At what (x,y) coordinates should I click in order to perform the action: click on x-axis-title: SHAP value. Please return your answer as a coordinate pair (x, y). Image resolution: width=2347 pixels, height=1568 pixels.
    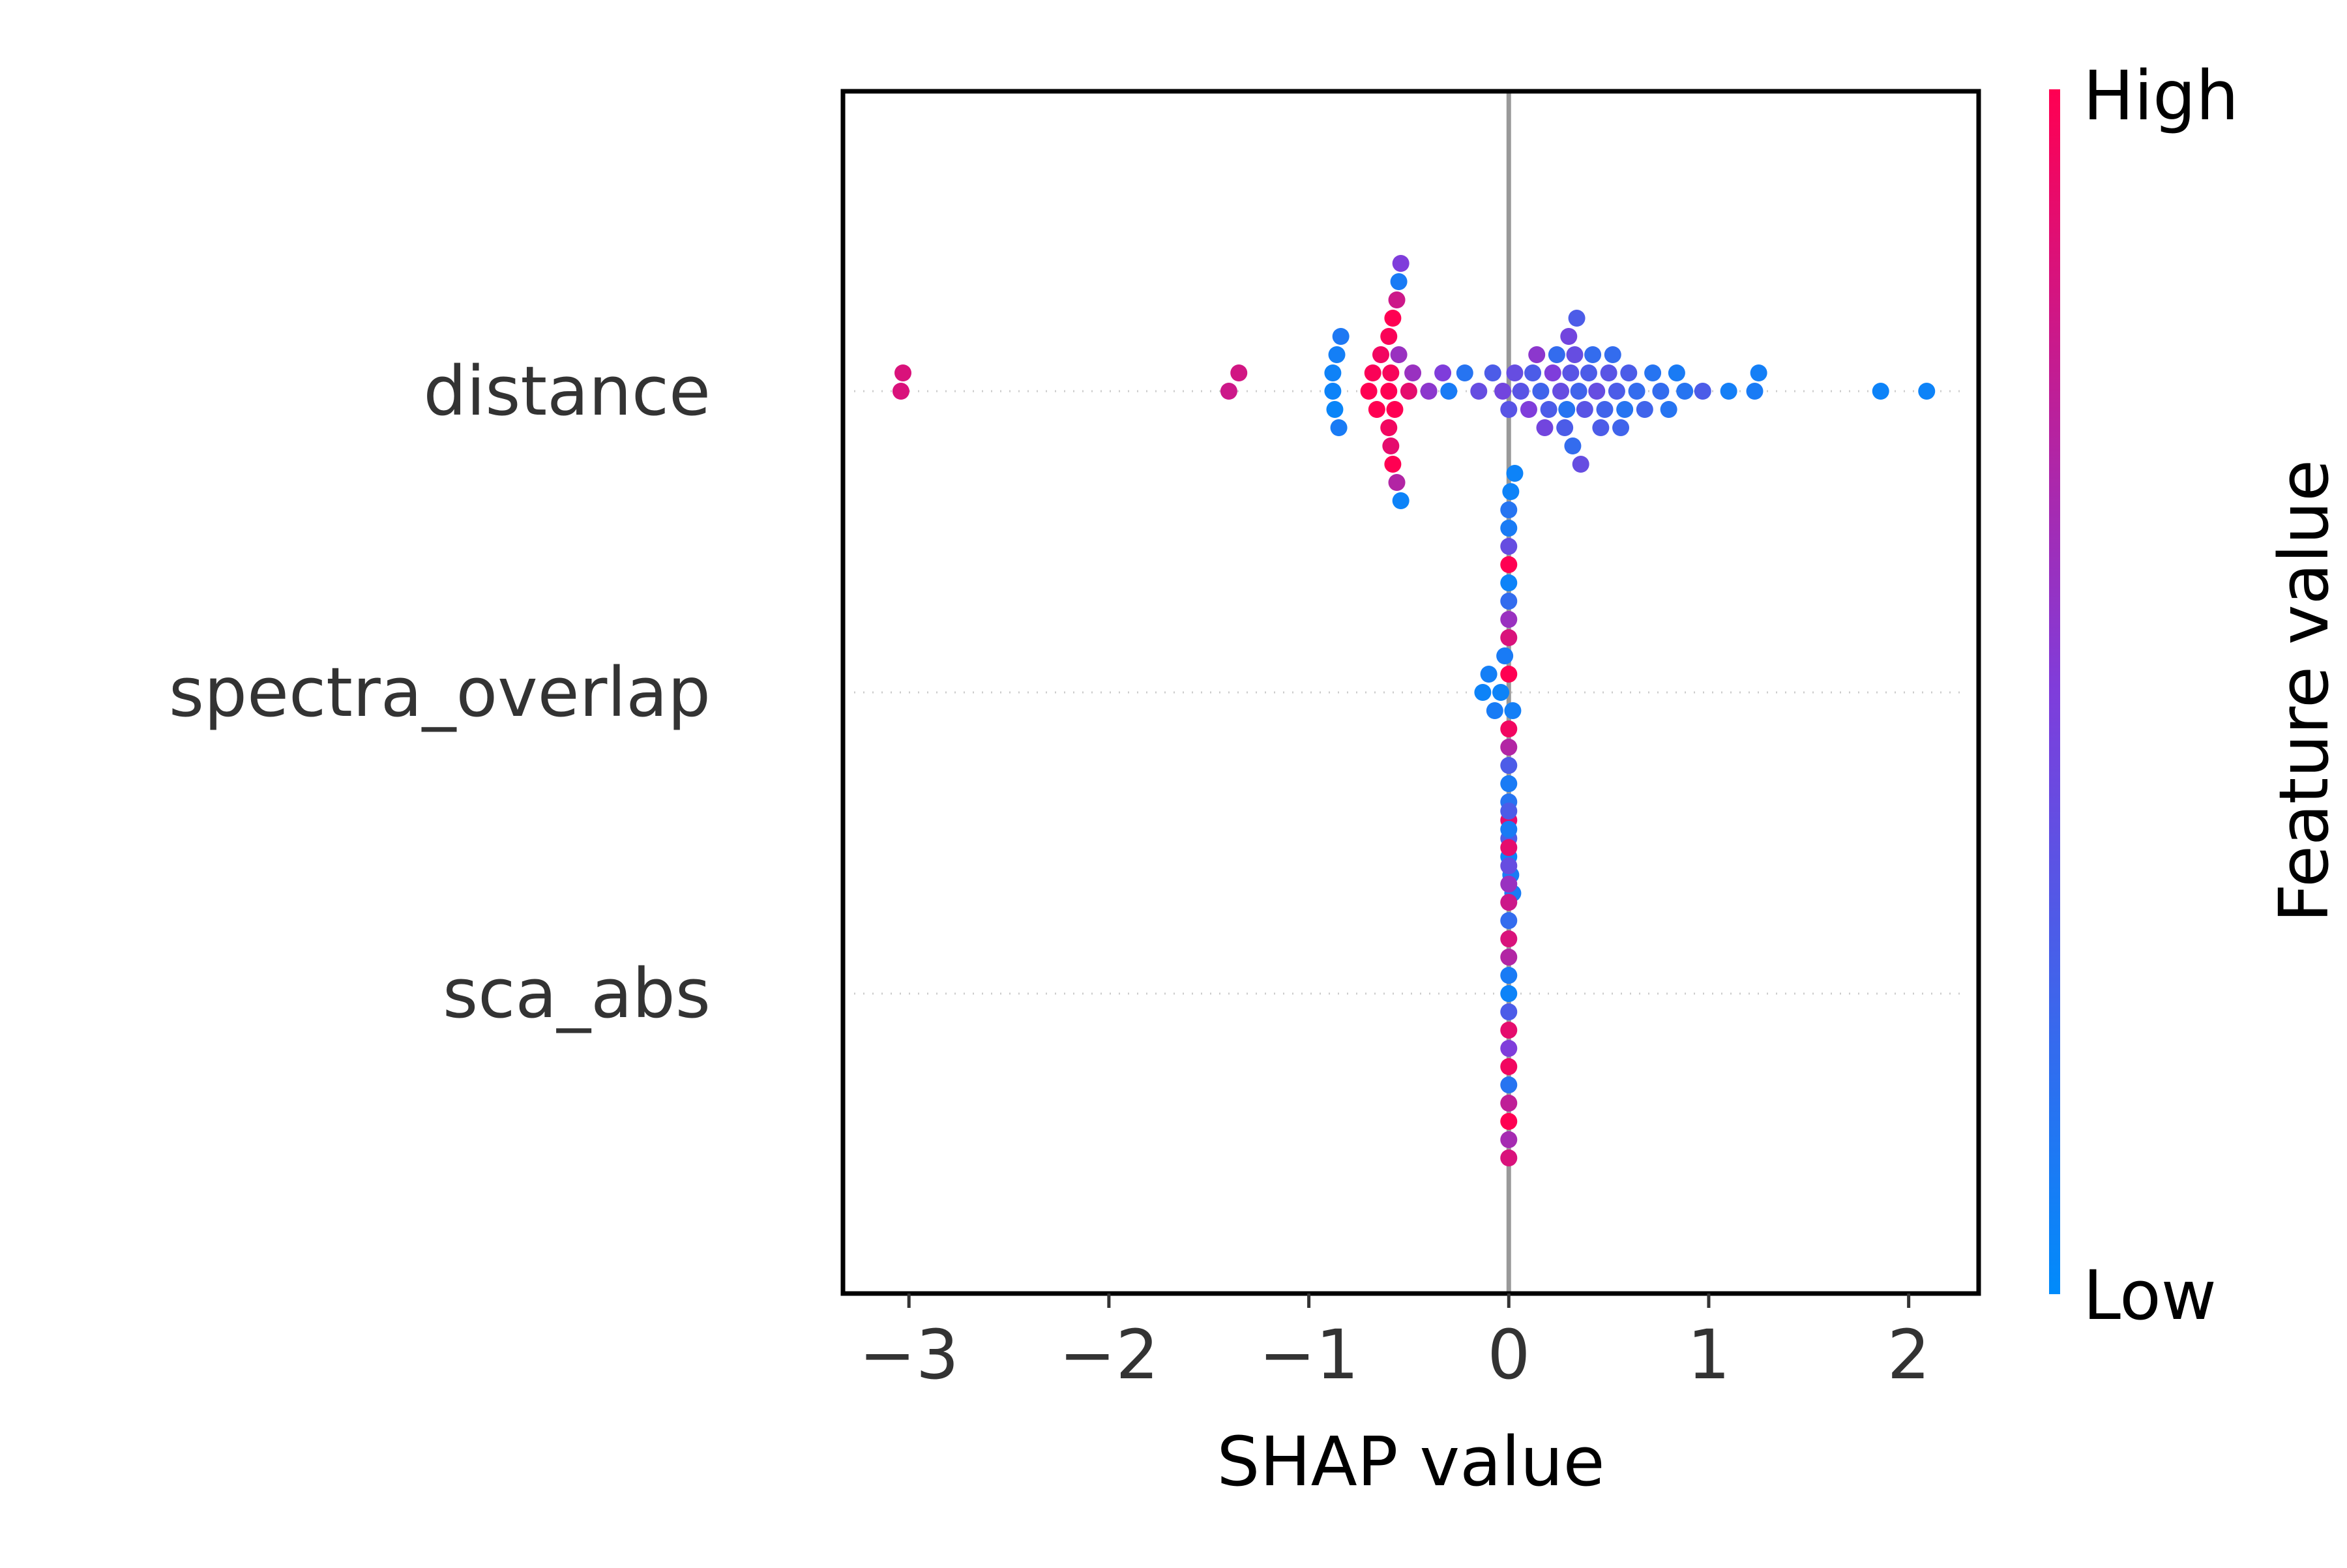
    Looking at the image, I should click on (1410, 1461).